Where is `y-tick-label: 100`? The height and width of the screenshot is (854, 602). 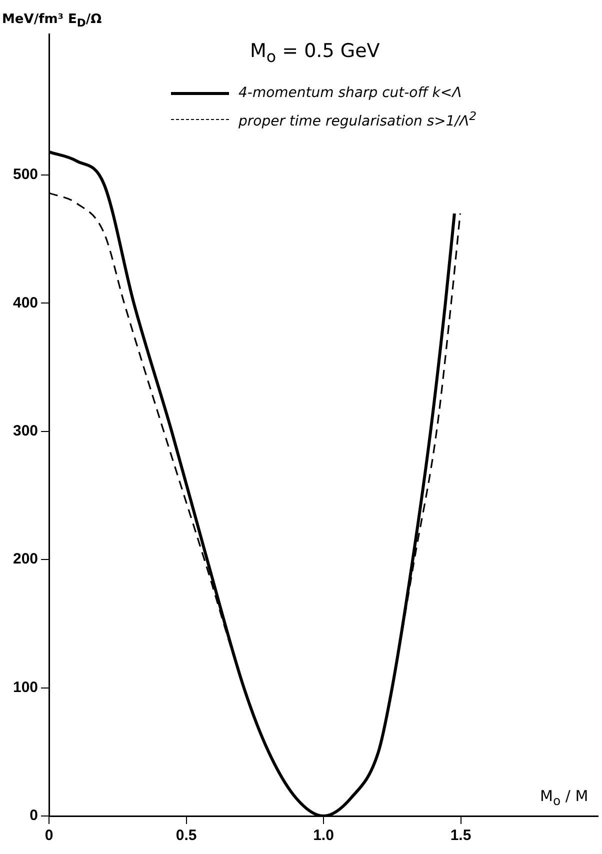
y-tick-label: 100 is located at coordinates (25, 687).